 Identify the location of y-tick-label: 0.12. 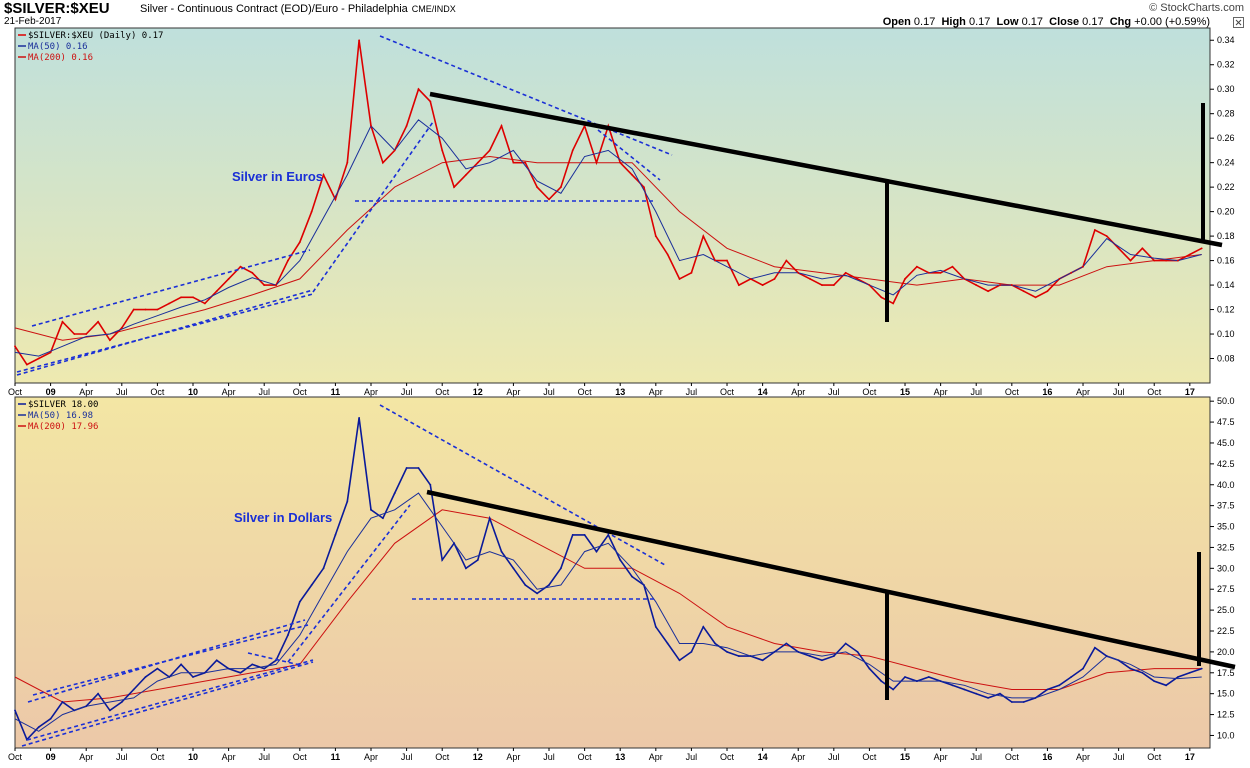
(1226, 310).